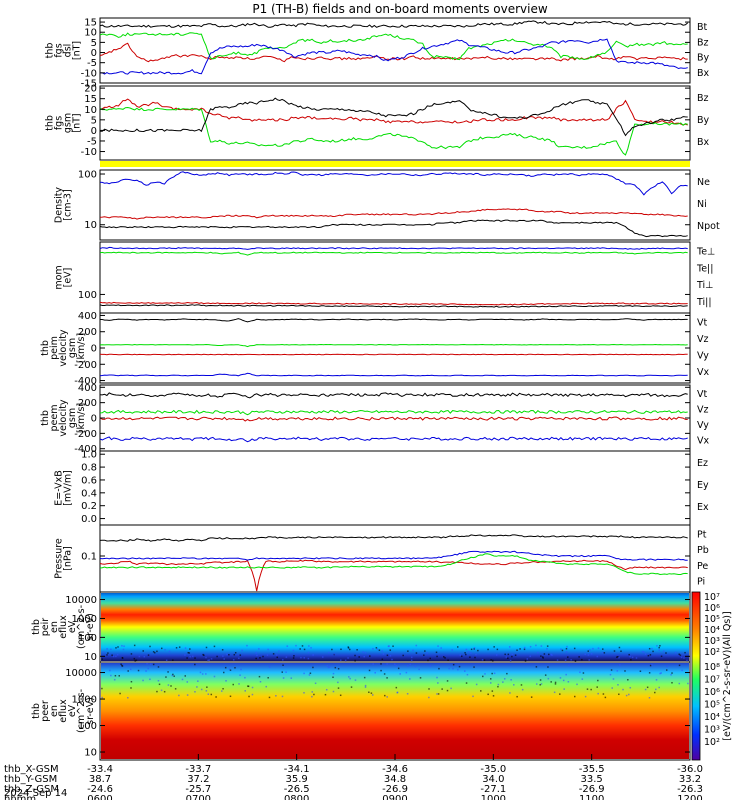  Describe the element at coordinates (94, 419) in the screenshot. I see `y-tick-label: 0` at that location.